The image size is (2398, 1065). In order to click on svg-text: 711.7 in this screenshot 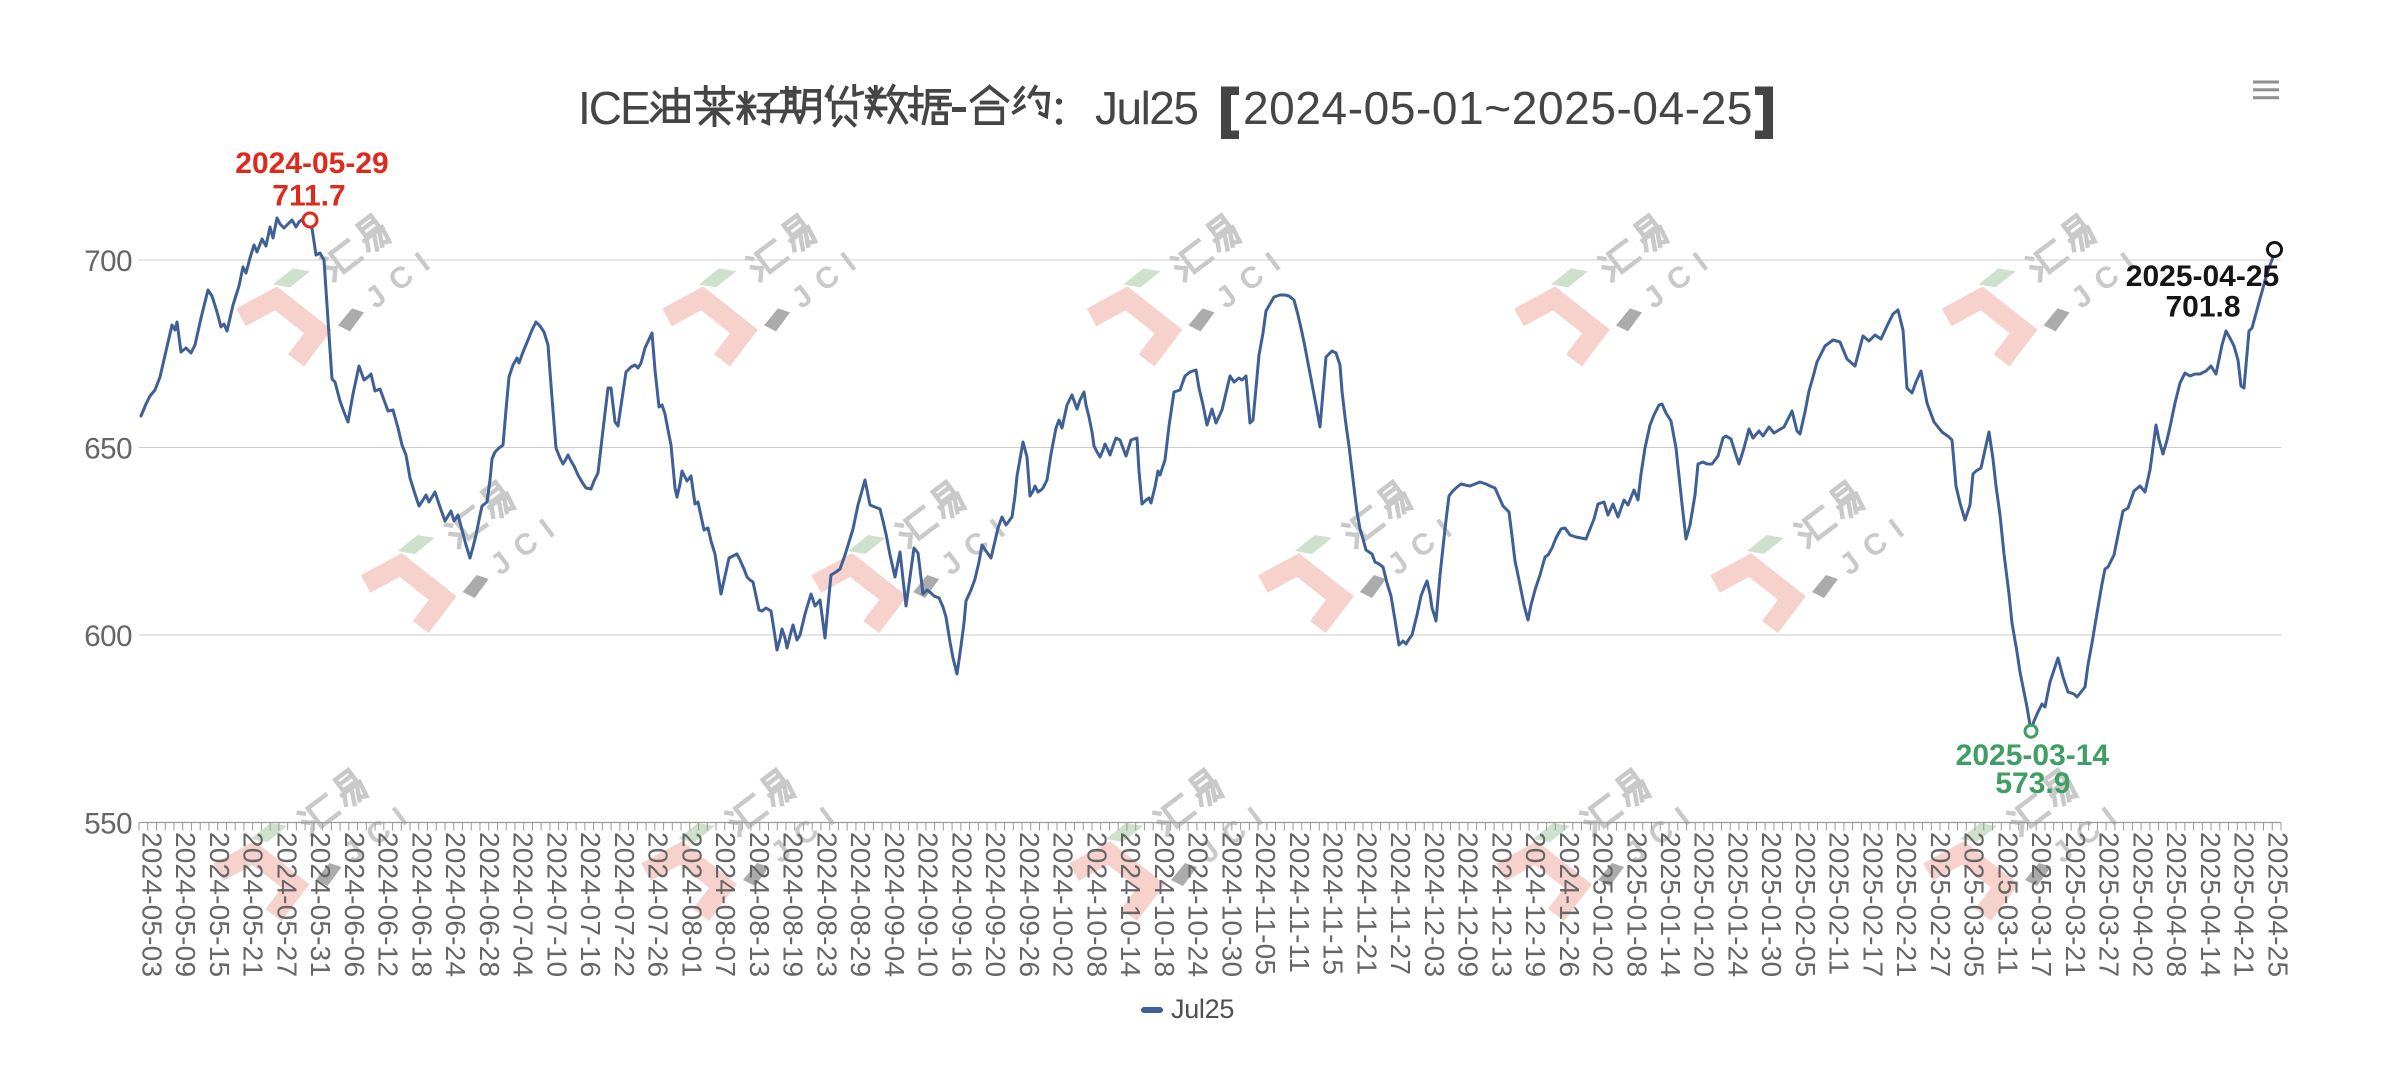, I will do `click(308, 196)`.